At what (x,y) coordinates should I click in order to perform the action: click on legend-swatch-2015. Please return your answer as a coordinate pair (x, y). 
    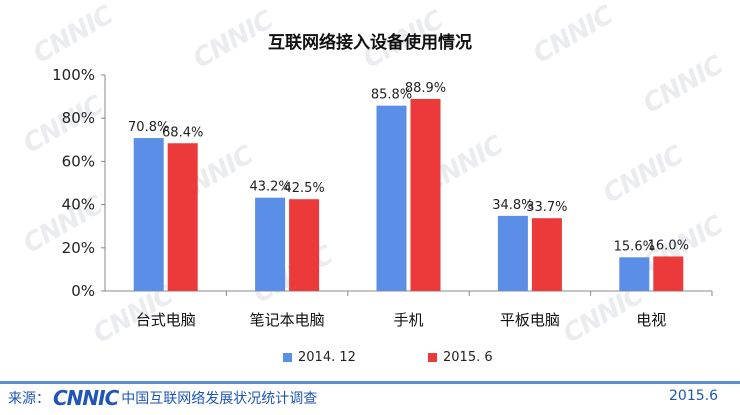
    Looking at the image, I should click on (432, 357).